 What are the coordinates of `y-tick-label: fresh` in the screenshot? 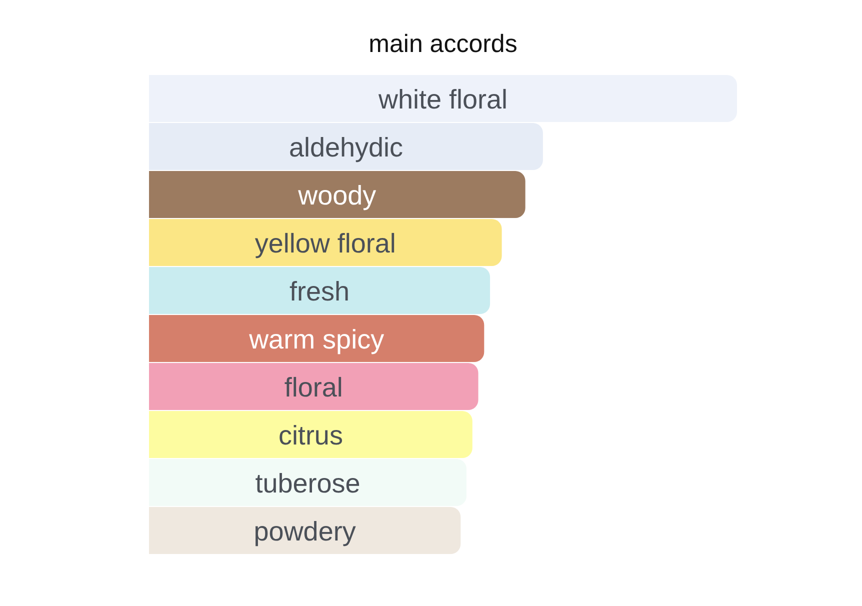 It's located at (320, 291).